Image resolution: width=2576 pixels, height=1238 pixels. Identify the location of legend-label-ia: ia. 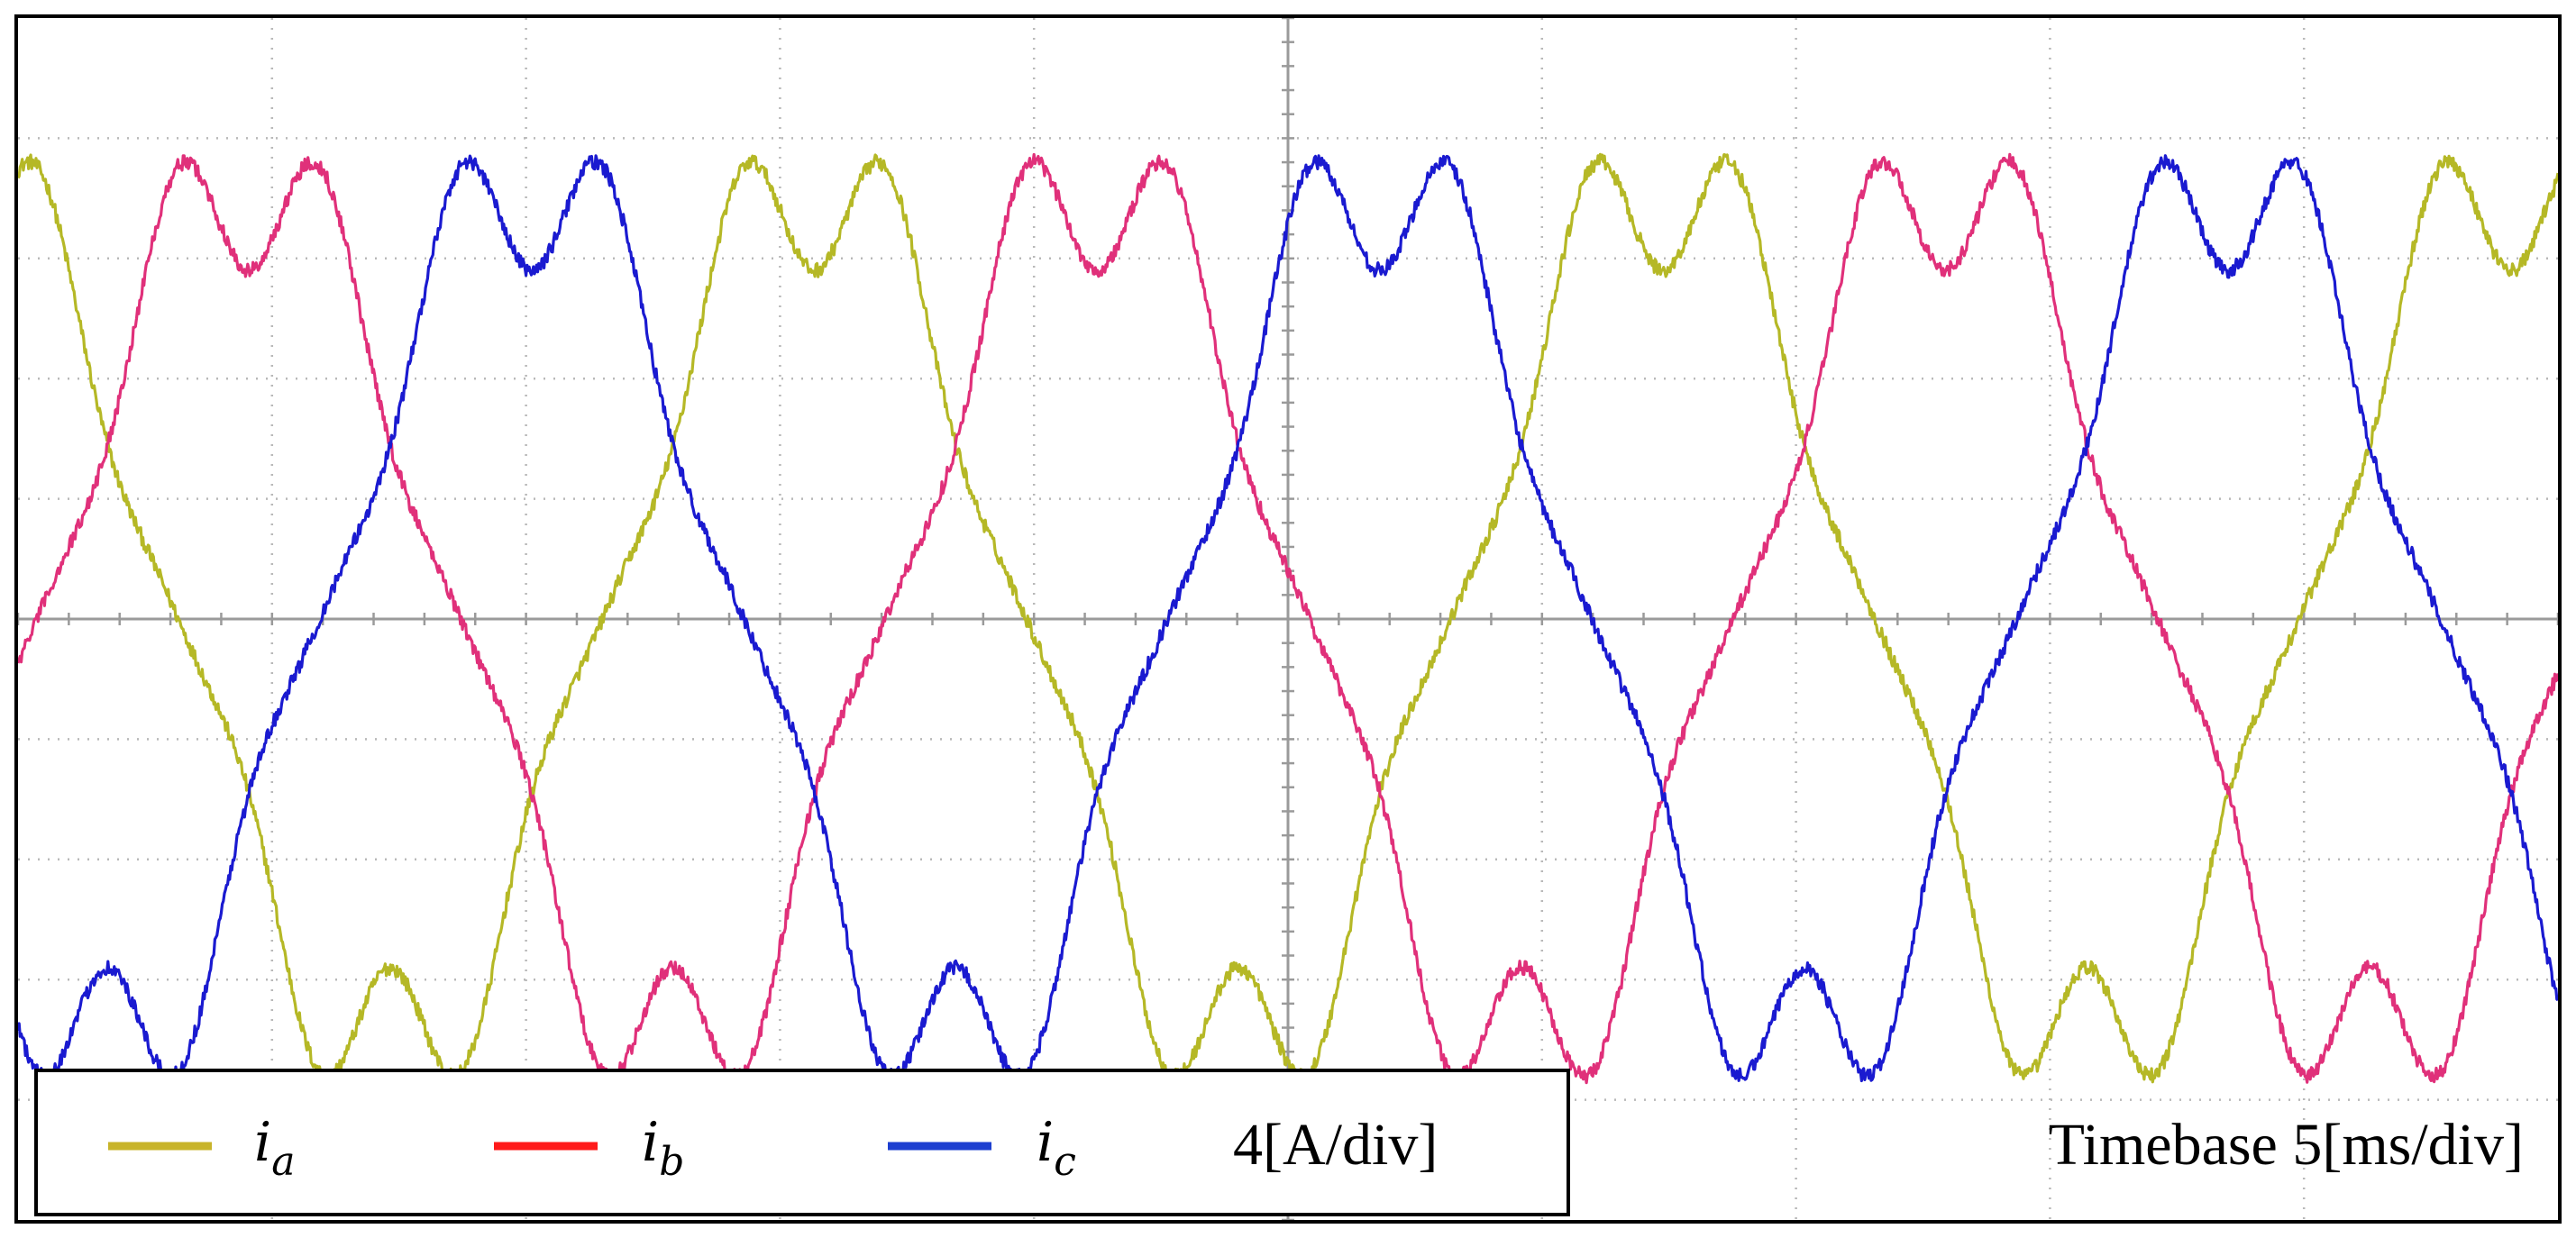
(274, 1148).